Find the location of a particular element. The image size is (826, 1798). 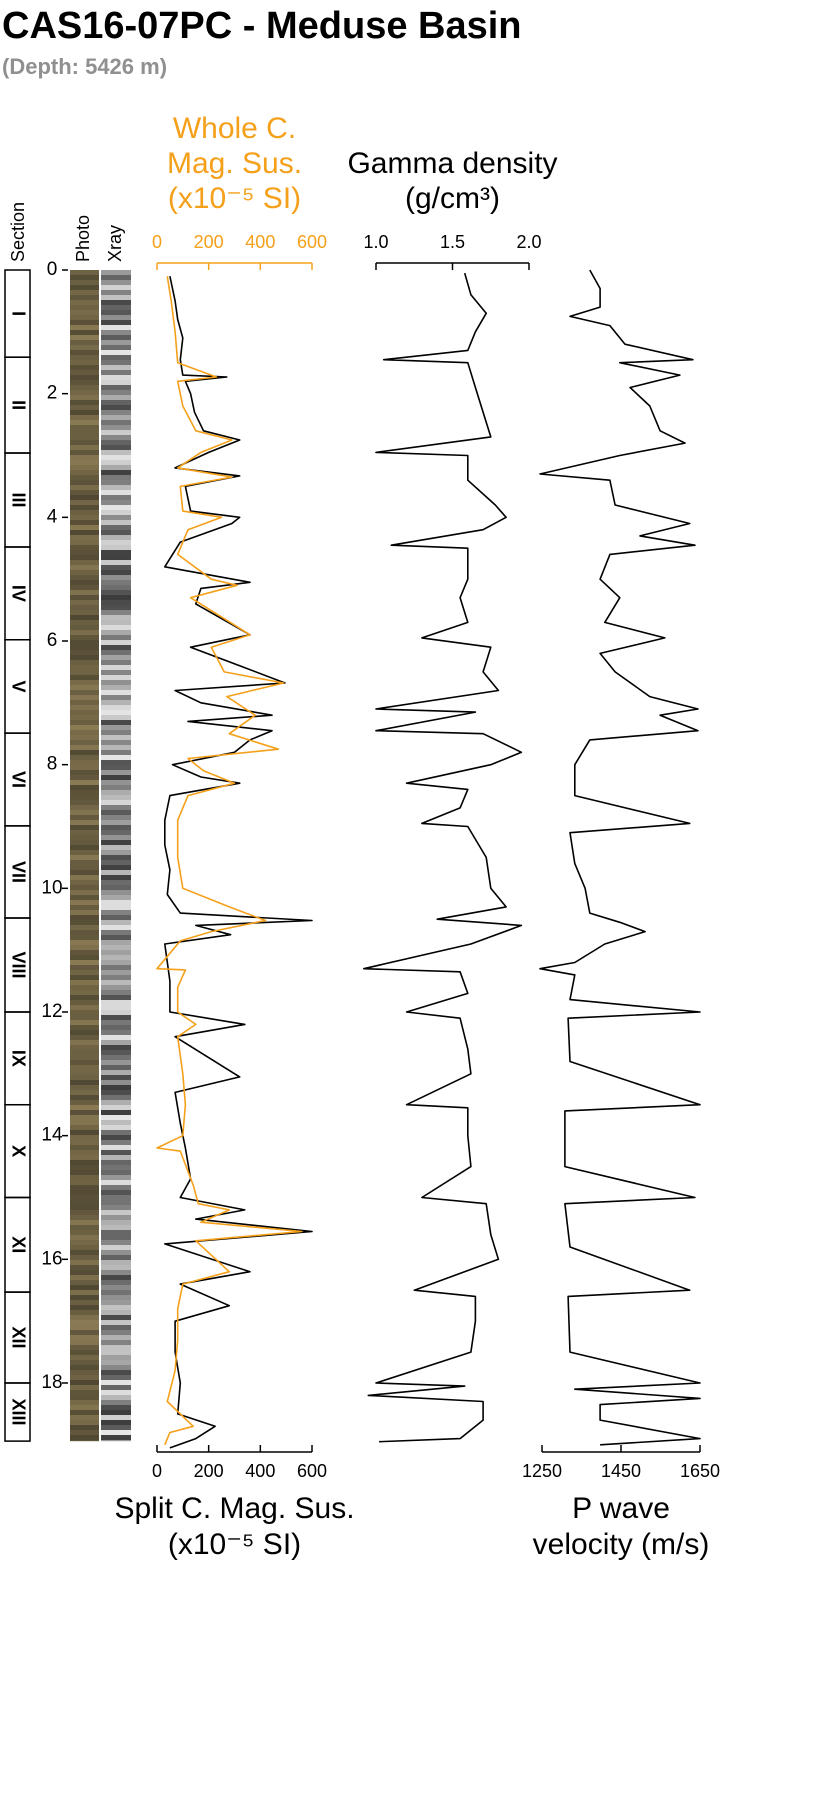

x-tick-label: 200 is located at coordinates (209, 242).